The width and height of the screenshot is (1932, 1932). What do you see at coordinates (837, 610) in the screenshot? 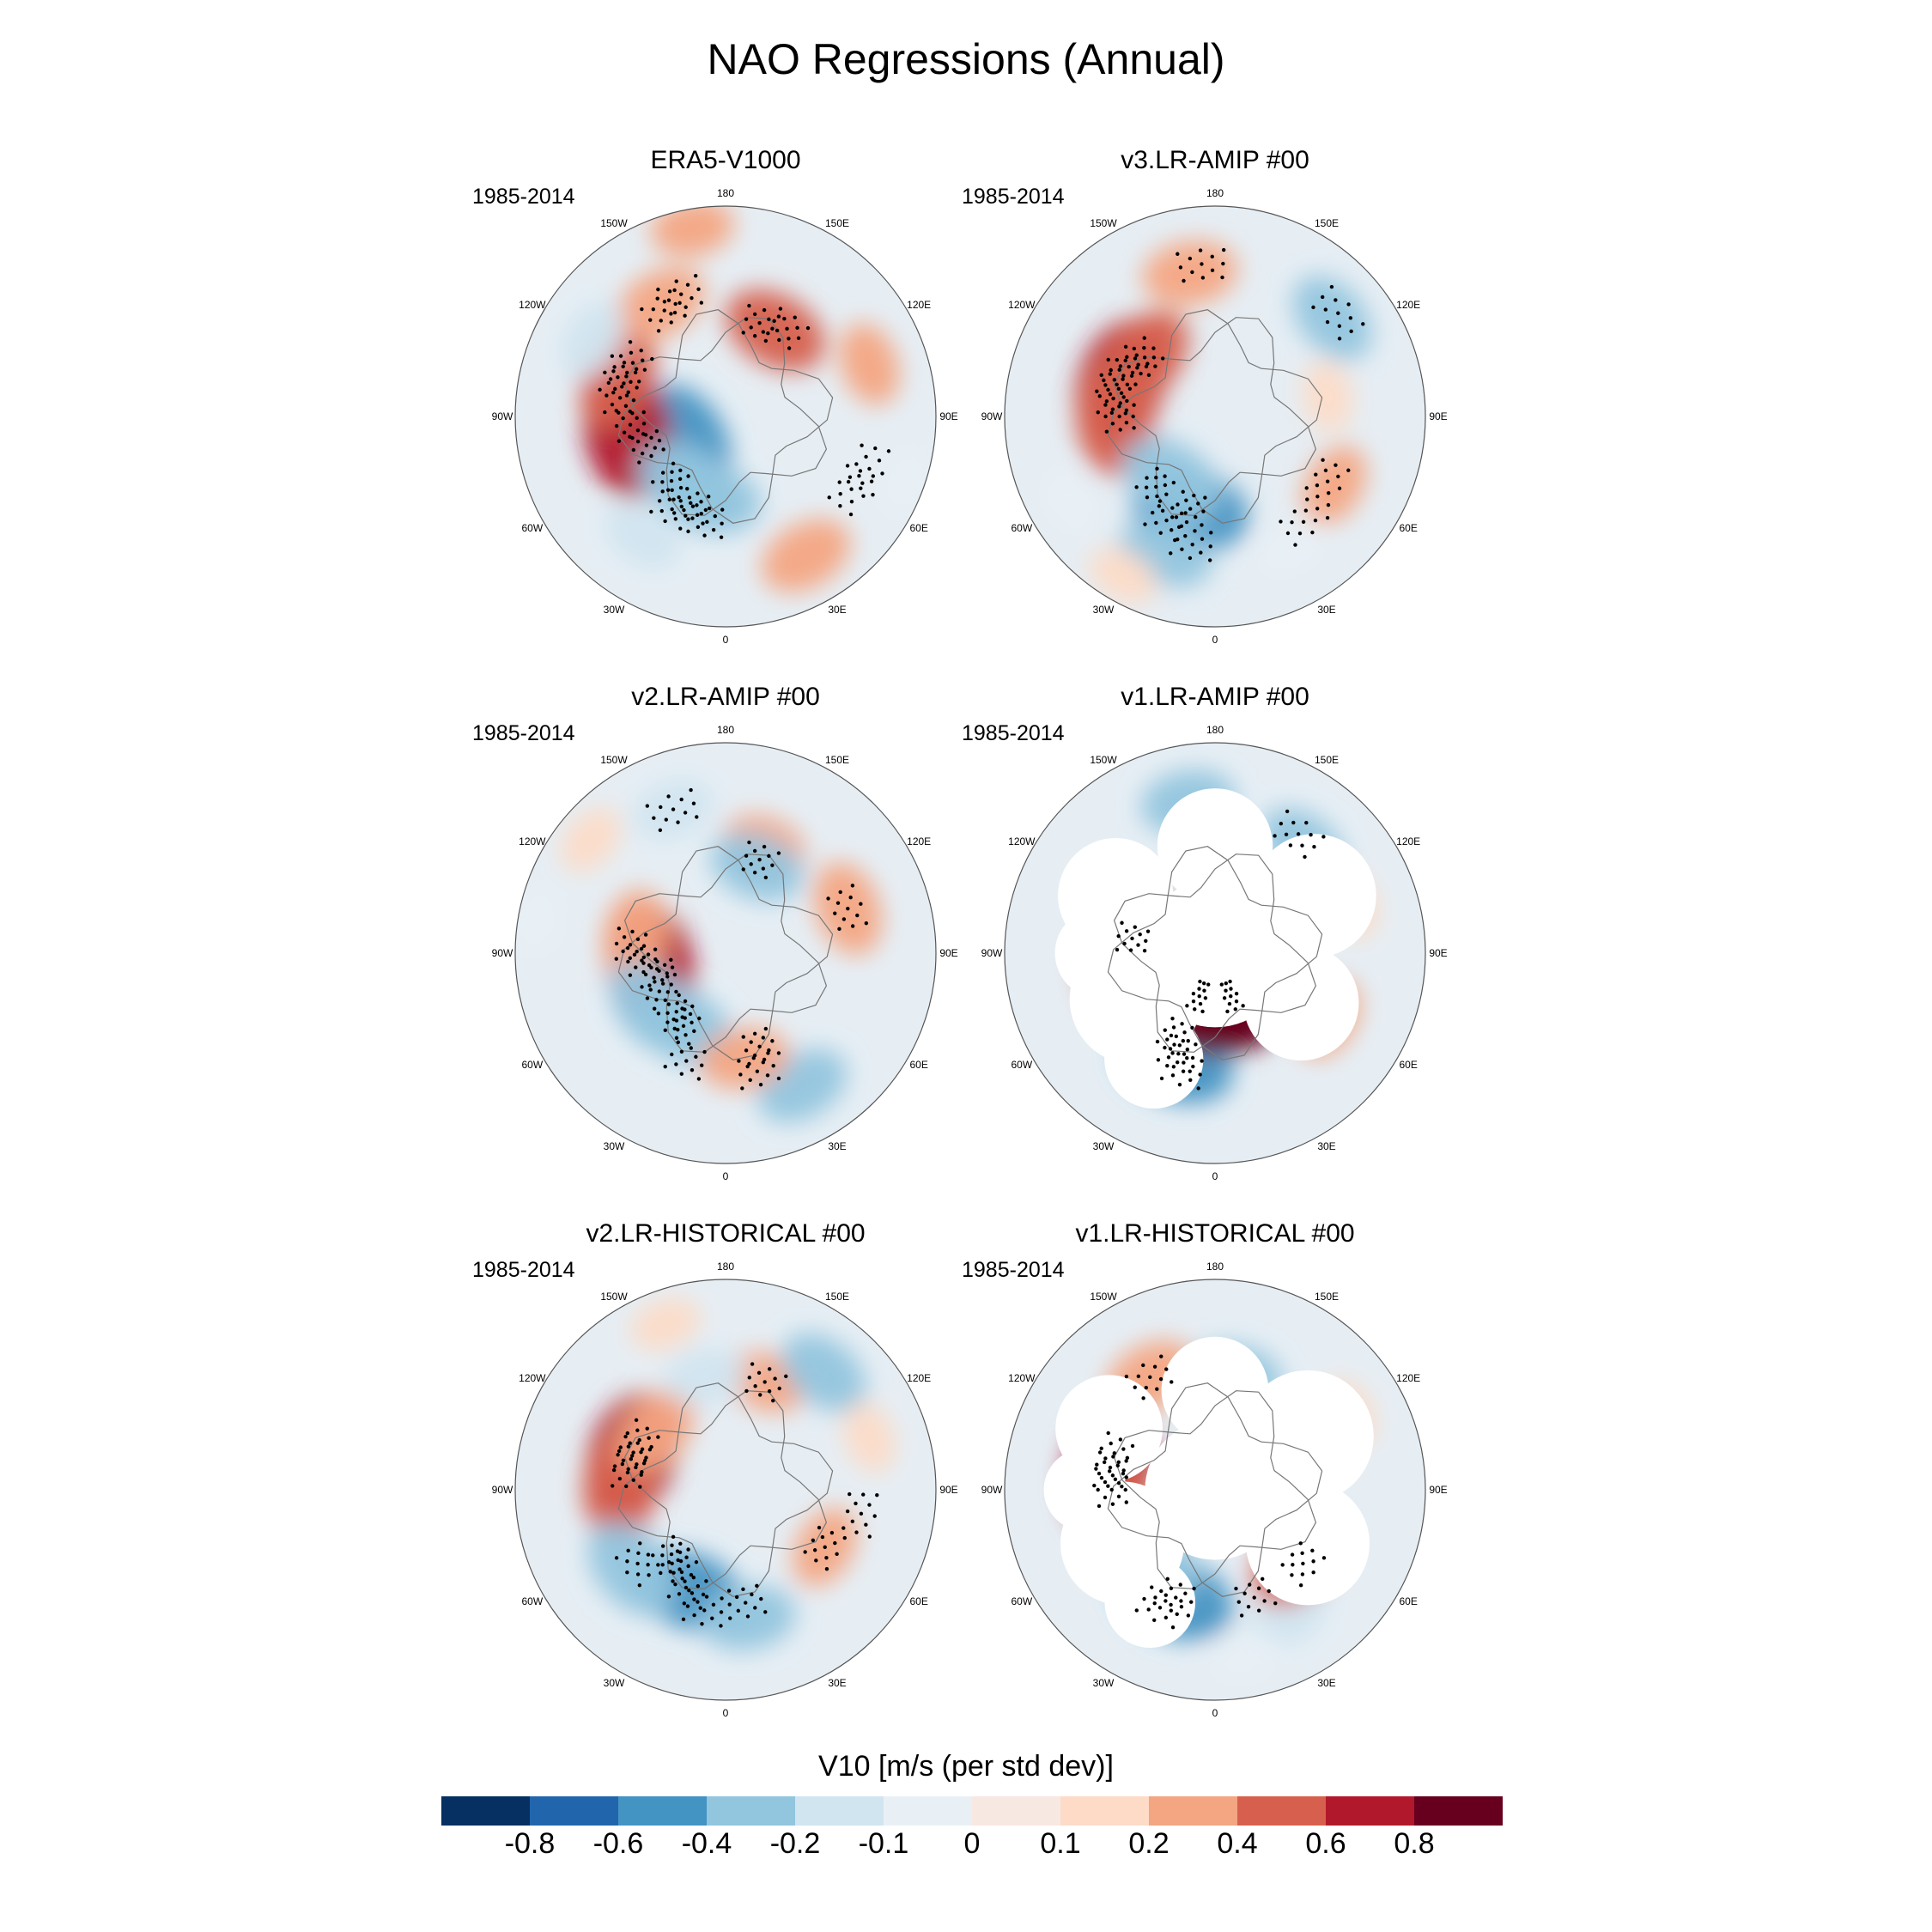
I see `longitude-label: 30E` at bounding box center [837, 610].